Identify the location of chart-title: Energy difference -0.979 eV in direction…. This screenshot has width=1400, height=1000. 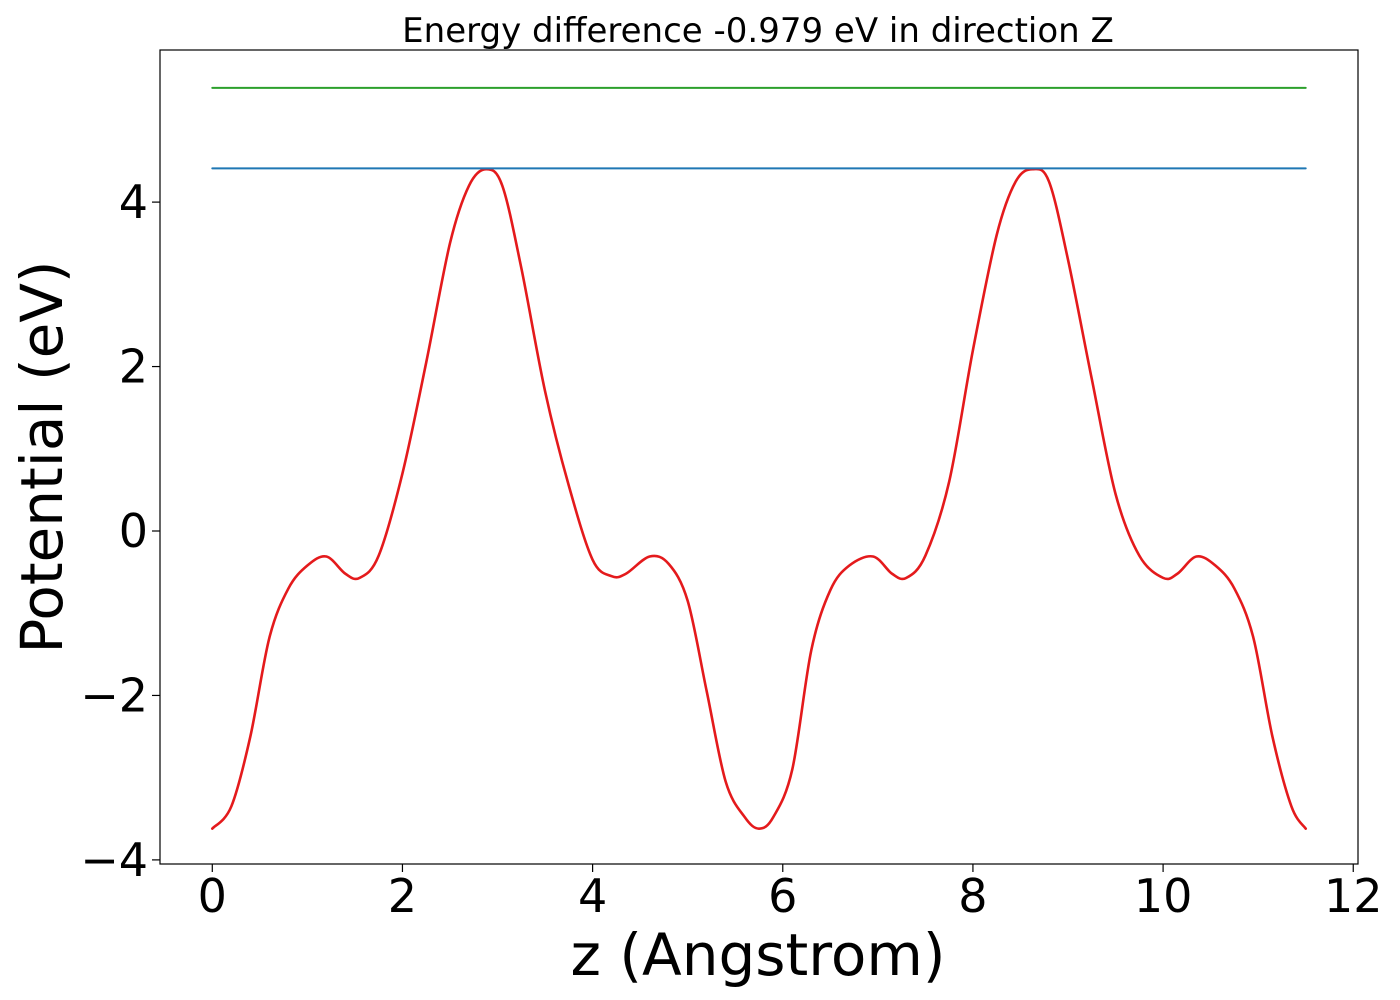
(758, 31).